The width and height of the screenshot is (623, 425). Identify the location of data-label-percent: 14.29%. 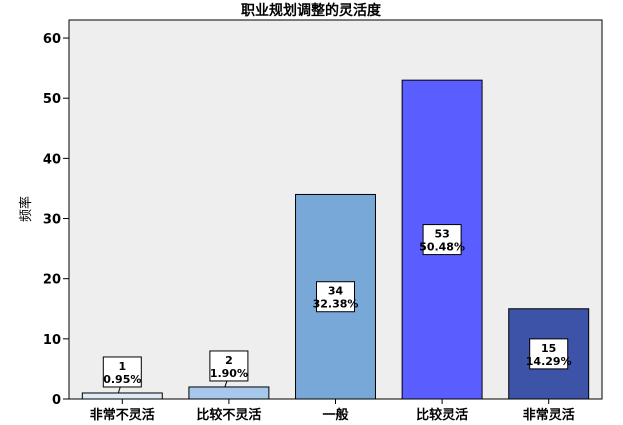
(549, 361).